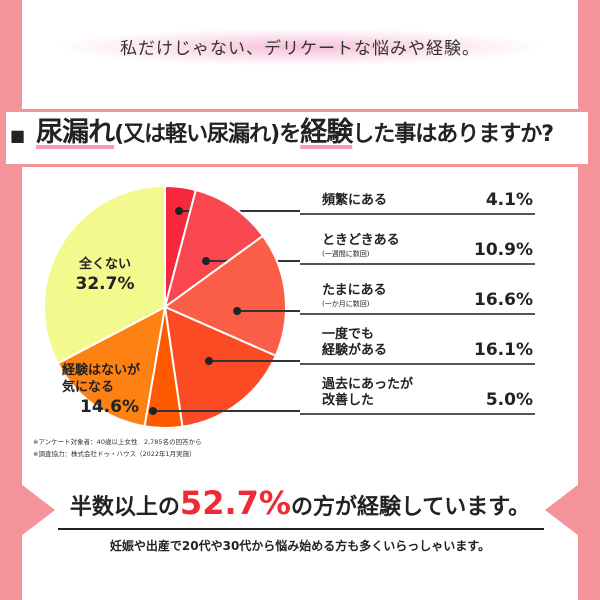 Image resolution: width=600 pixels, height=600 pixels. I want to click on question-band, so click(297, 138).